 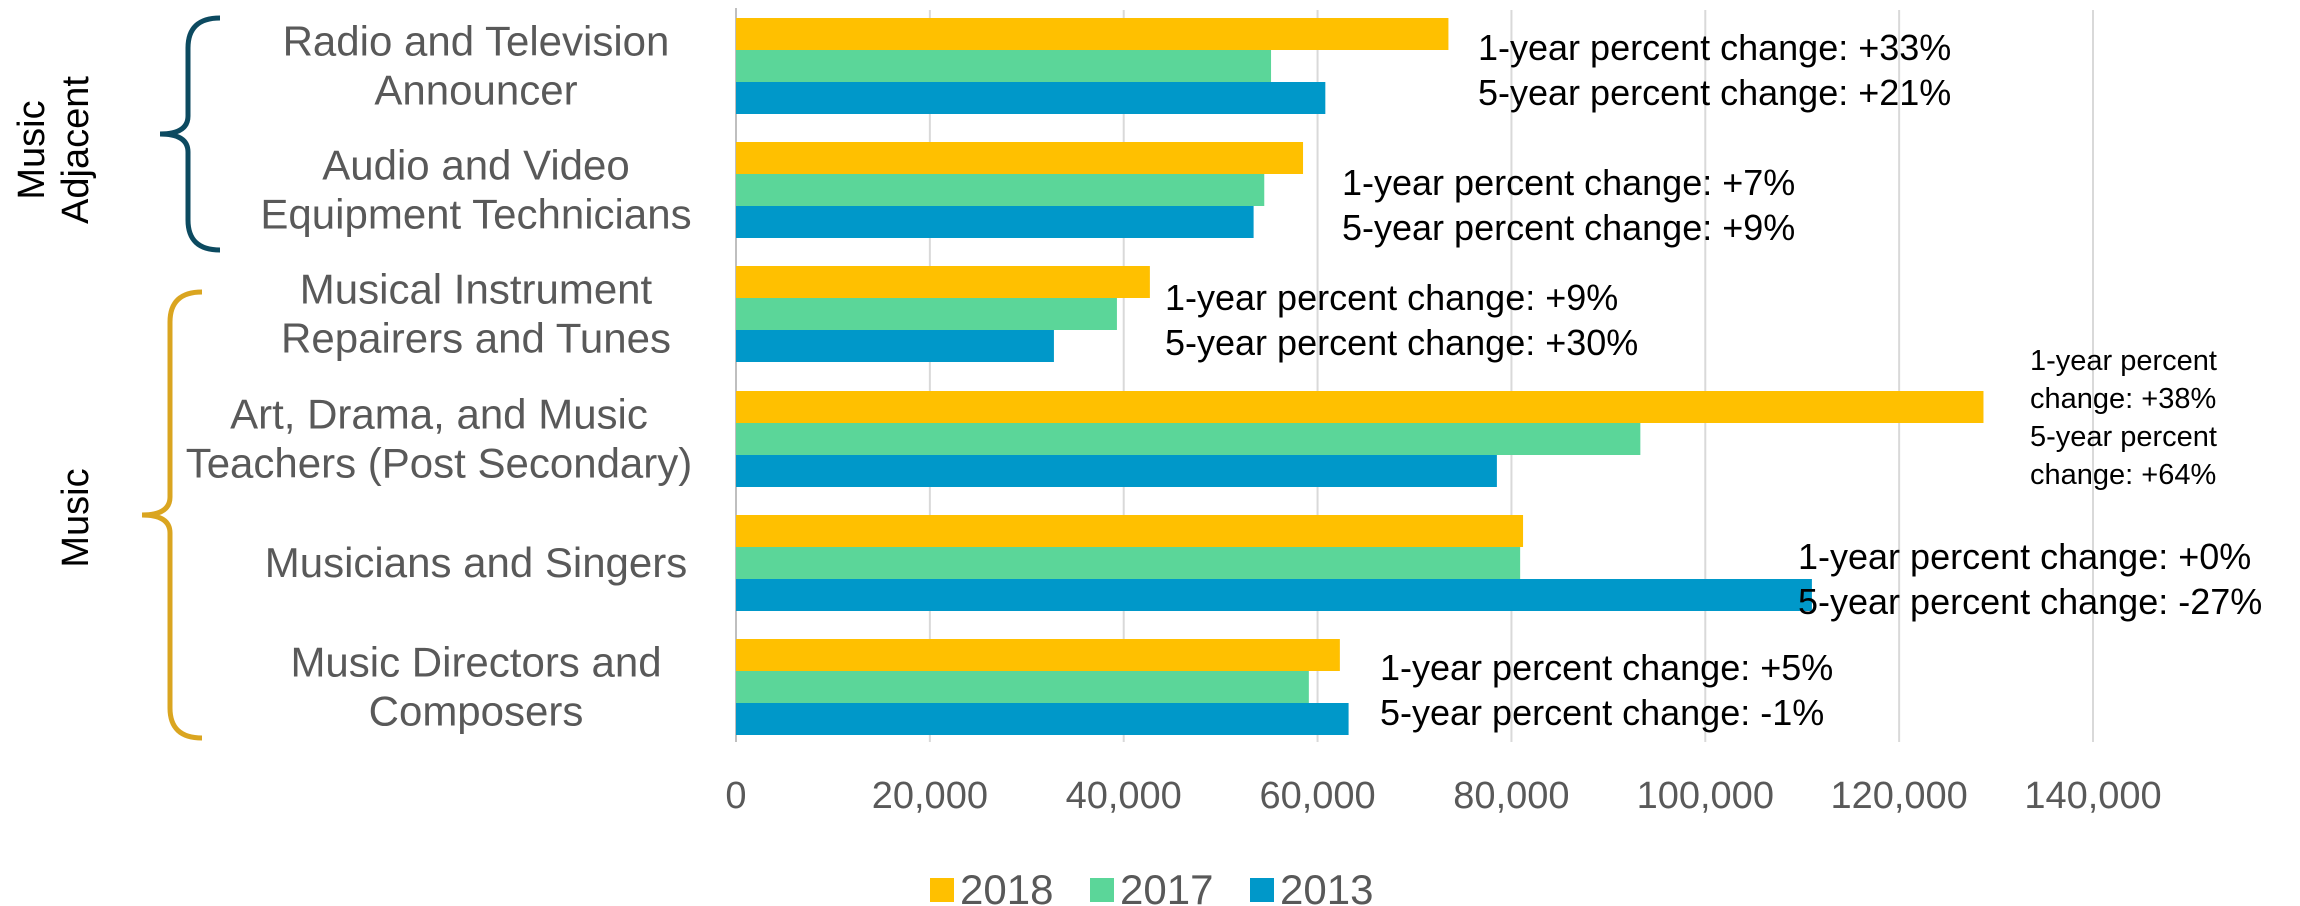 What do you see at coordinates (476, 289) in the screenshot?
I see `category-label: Musical Instrument` at bounding box center [476, 289].